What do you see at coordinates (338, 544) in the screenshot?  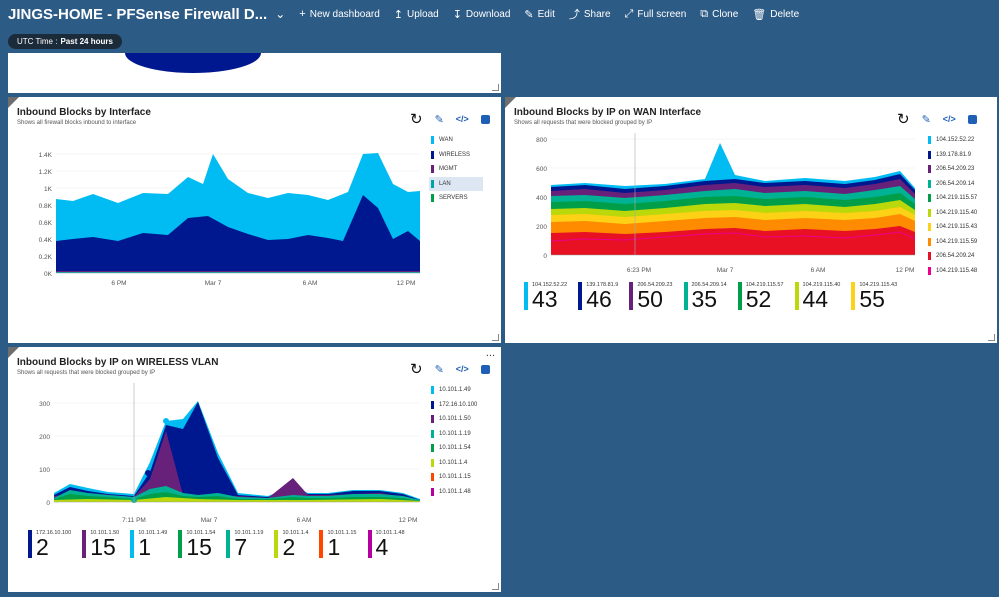 I see `stat-tile: 10.101.1.15 1` at bounding box center [338, 544].